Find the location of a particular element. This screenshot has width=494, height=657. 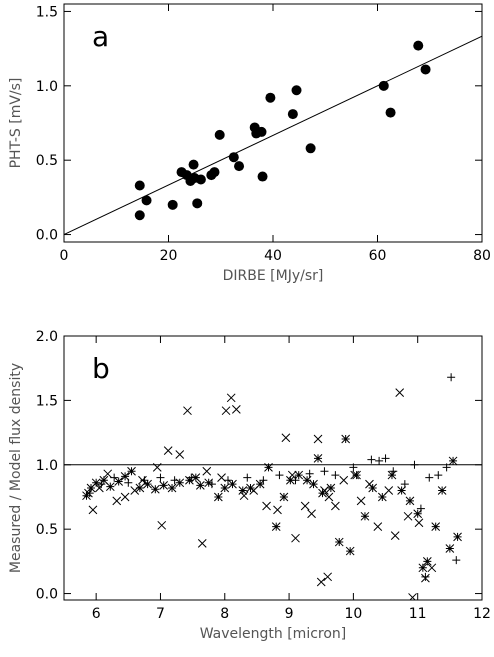

y-axis-title: PHT-S [mV/s] is located at coordinates (16, 123).